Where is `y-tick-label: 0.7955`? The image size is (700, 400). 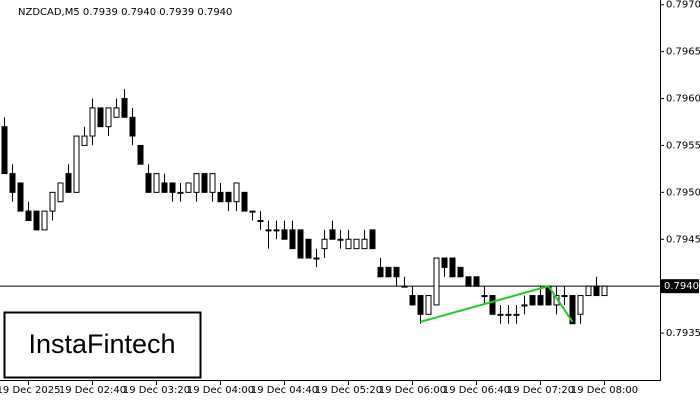
y-tick-label: 0.7955 is located at coordinates (683, 145).